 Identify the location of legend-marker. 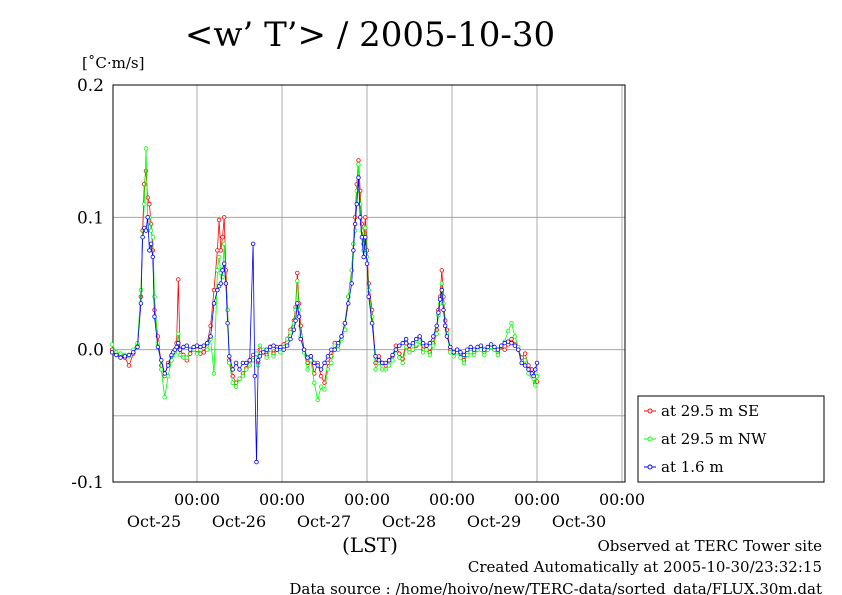
(650, 439).